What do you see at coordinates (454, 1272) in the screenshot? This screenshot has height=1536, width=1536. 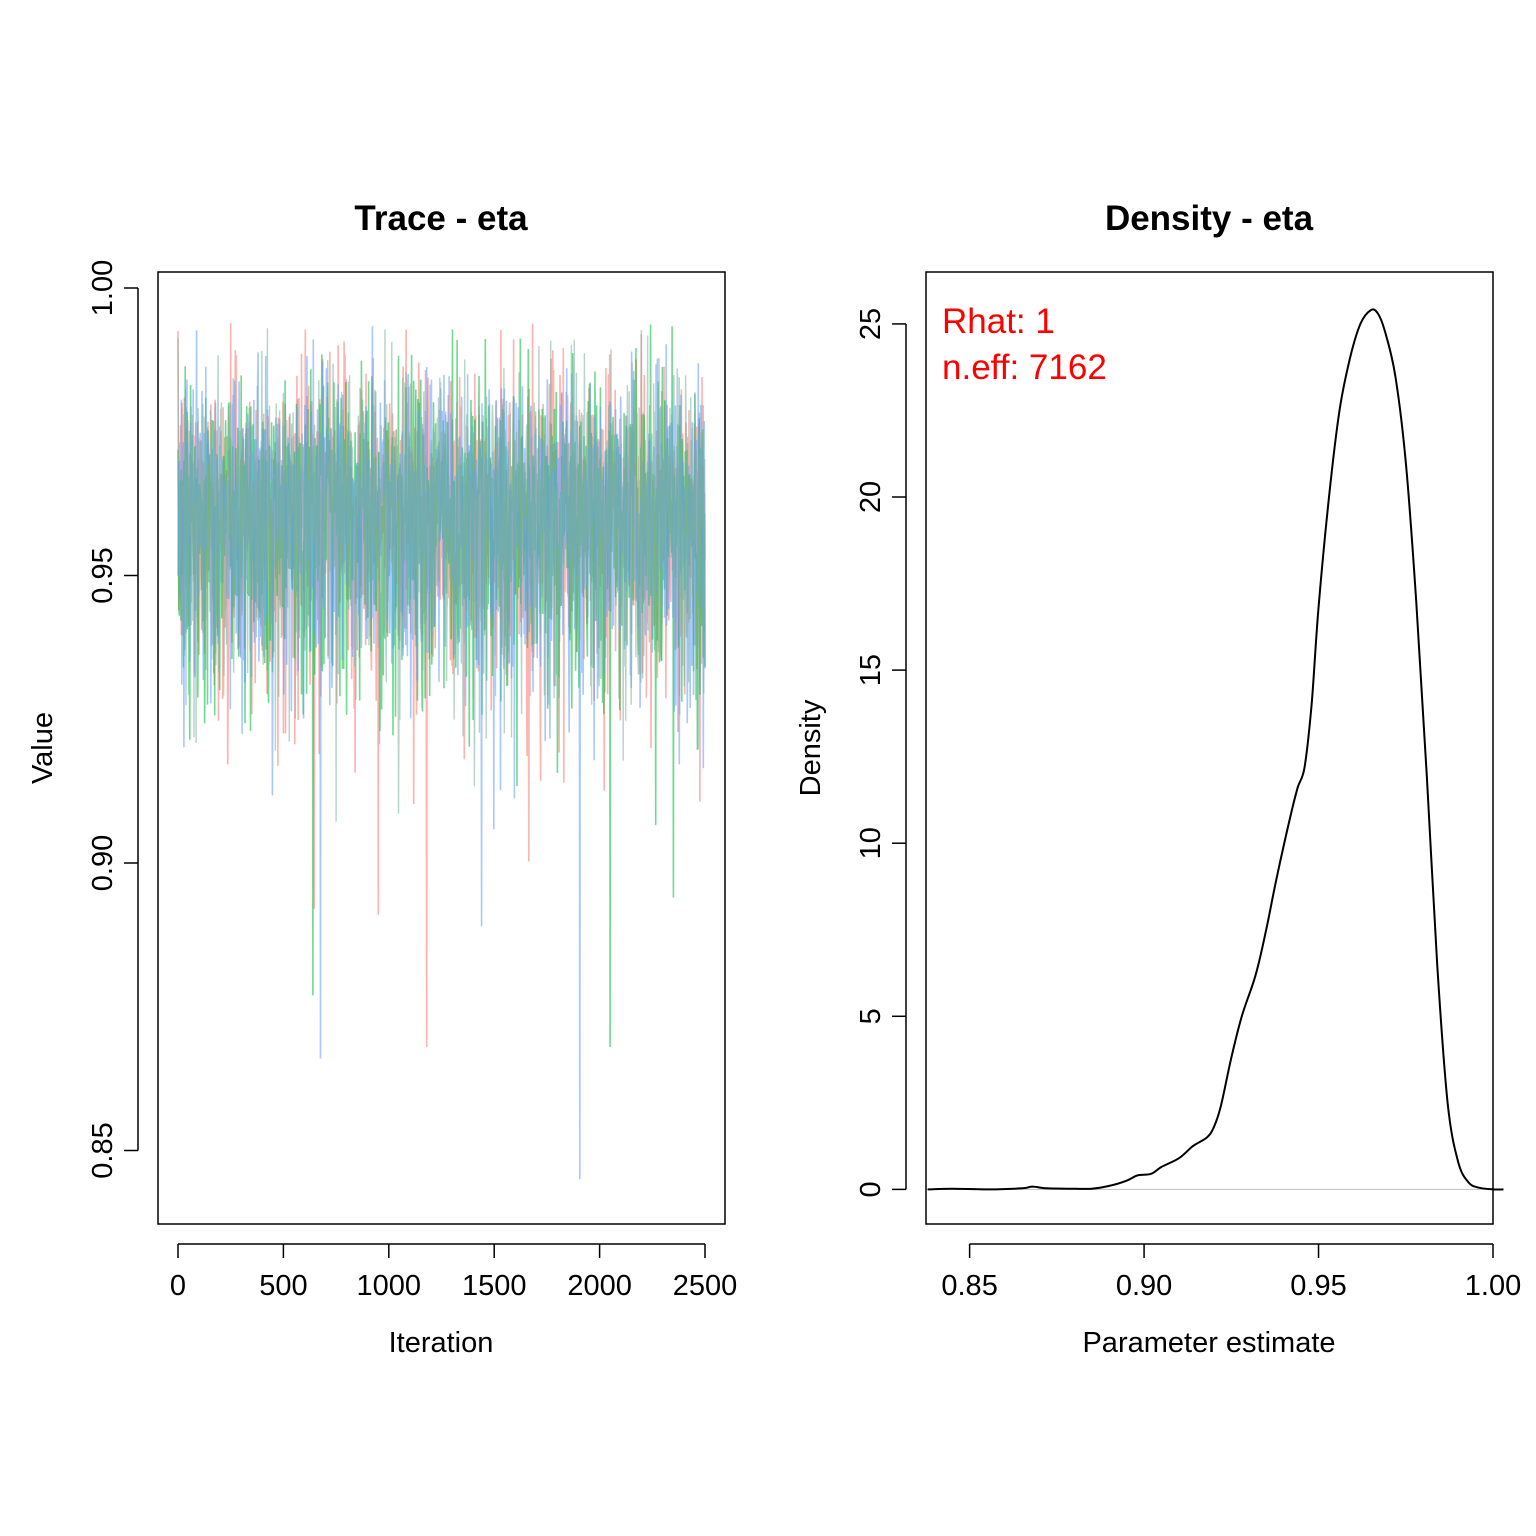 I see `trace-x-axis: 0 500 1000 1500 2000 2500` at bounding box center [454, 1272].